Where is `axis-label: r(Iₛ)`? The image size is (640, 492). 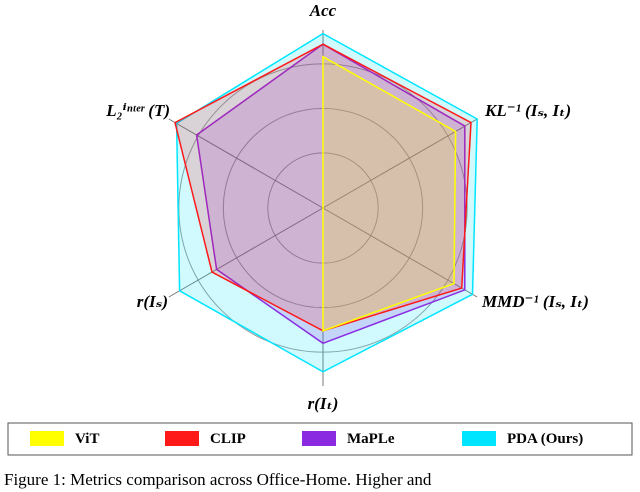
axis-label: r(Iₛ) is located at coordinates (152, 301).